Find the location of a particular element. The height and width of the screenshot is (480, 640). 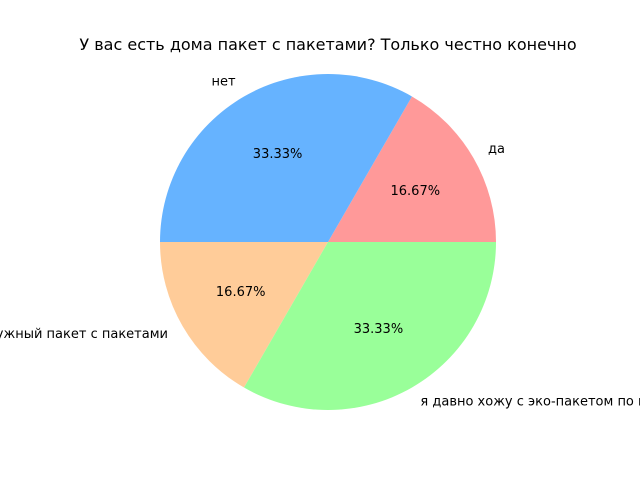

slice-label-3: я давно хожу с эко-пакетом по магазинам is located at coordinates (530, 402).